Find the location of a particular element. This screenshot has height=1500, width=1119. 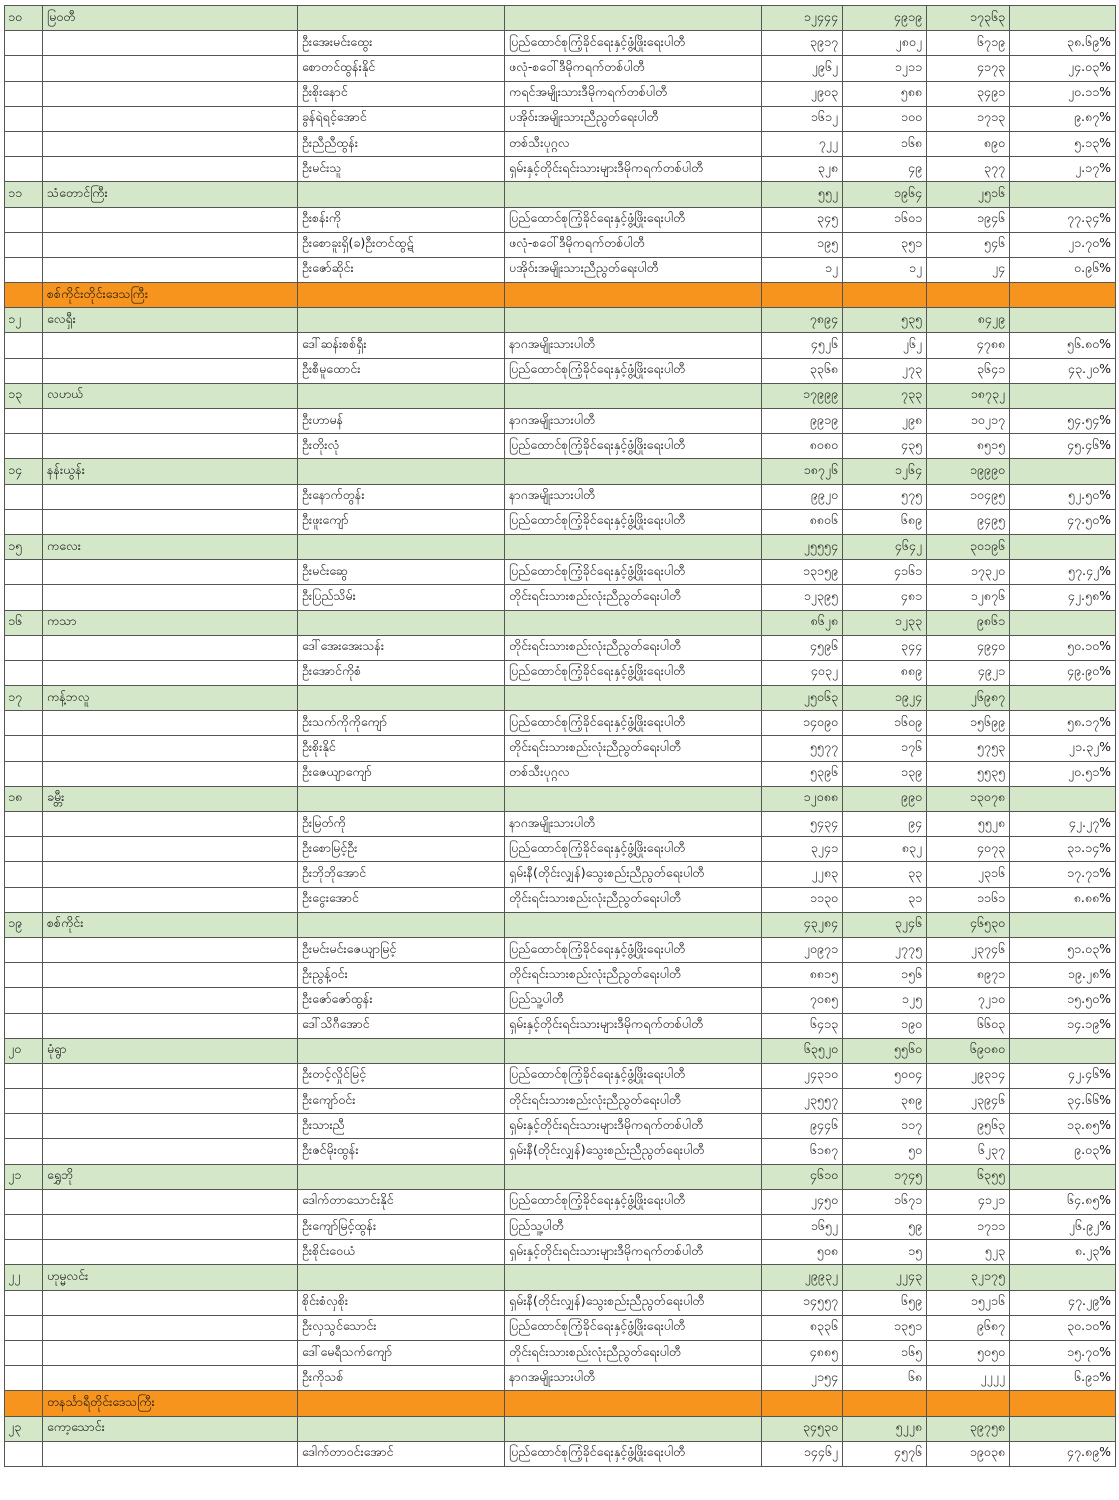

candidate-name: ဦးအေးမင်းထွေး is located at coordinates (401, 43).